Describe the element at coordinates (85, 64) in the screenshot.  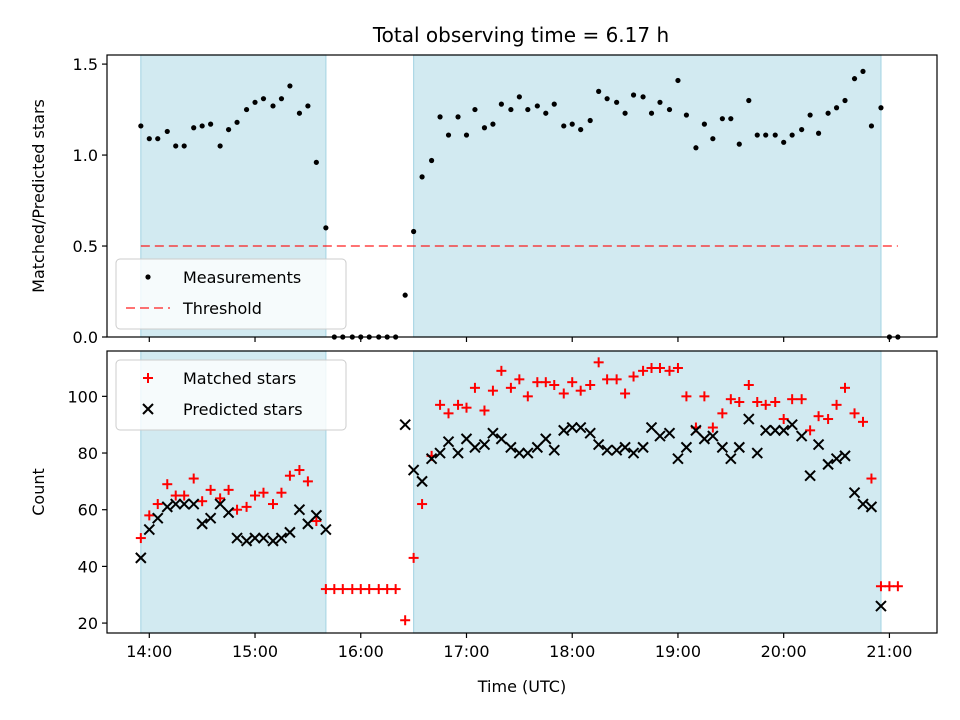
I see `y-tick-label: 1.5` at that location.